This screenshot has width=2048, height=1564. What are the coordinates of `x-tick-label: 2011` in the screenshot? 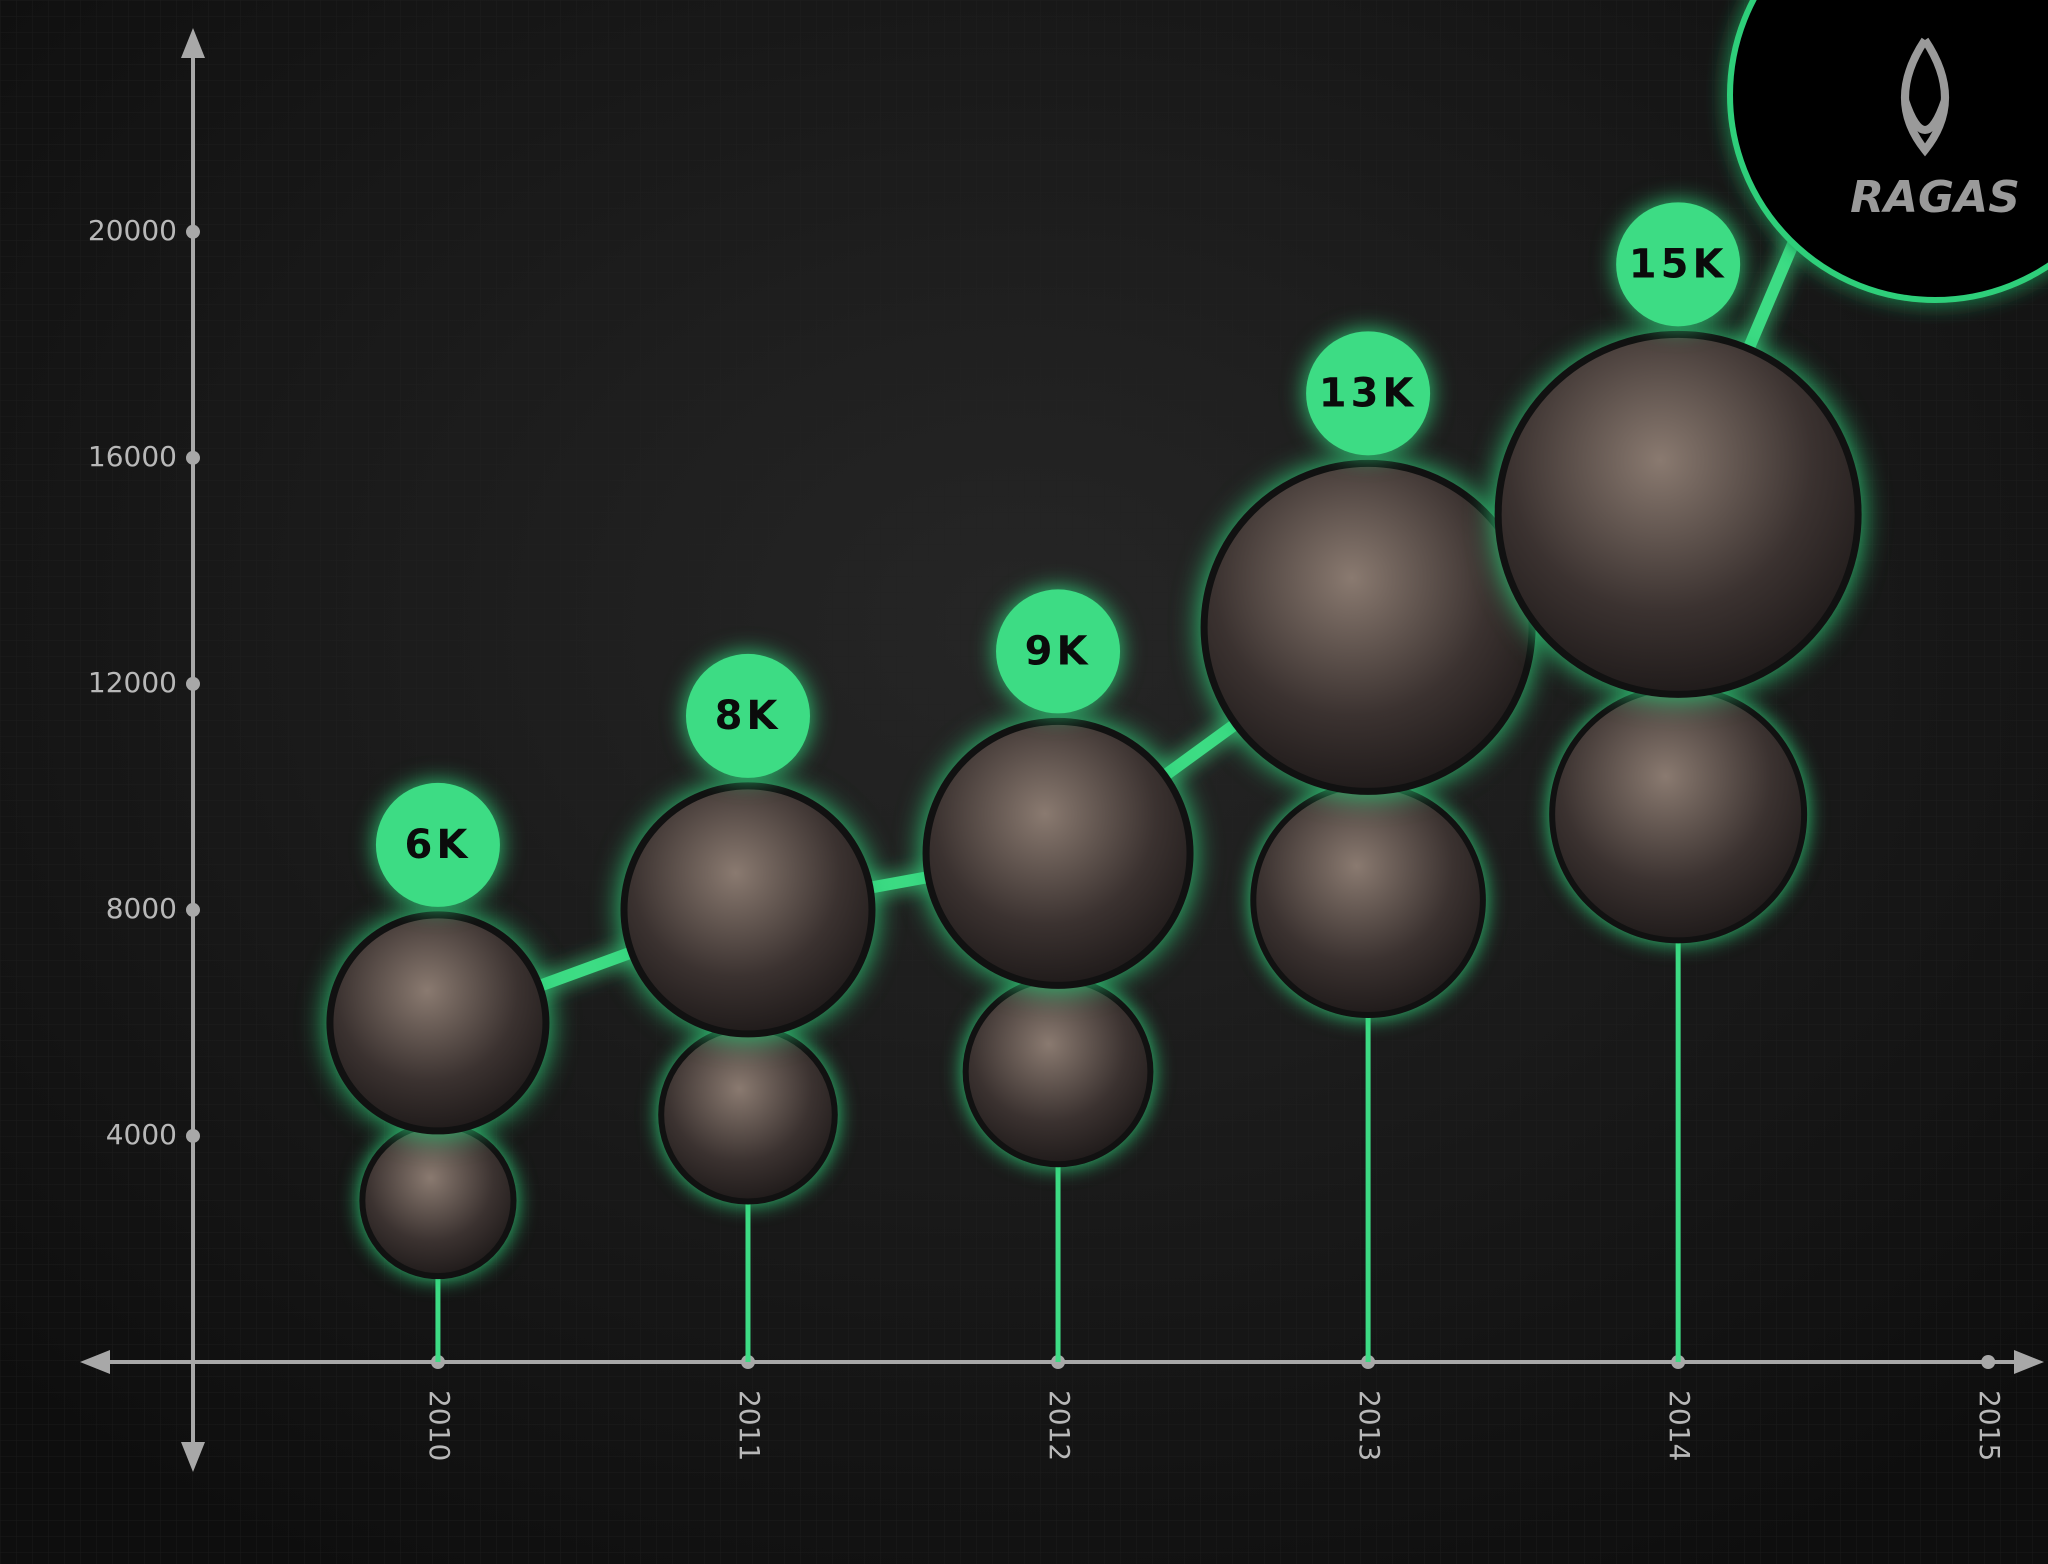 It's located at (749, 1425).